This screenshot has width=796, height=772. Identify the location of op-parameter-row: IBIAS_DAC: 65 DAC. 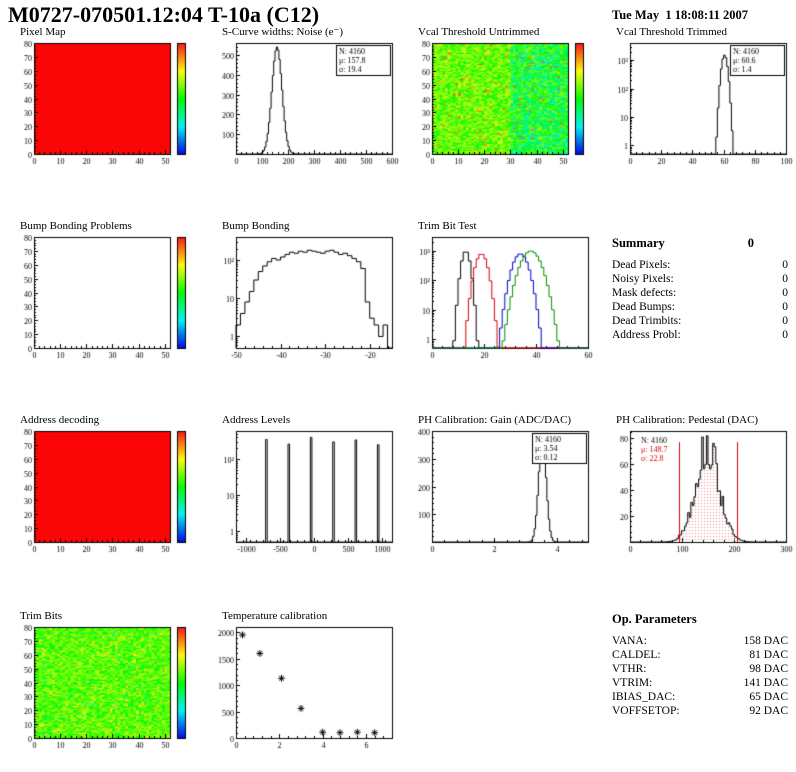
(700, 697).